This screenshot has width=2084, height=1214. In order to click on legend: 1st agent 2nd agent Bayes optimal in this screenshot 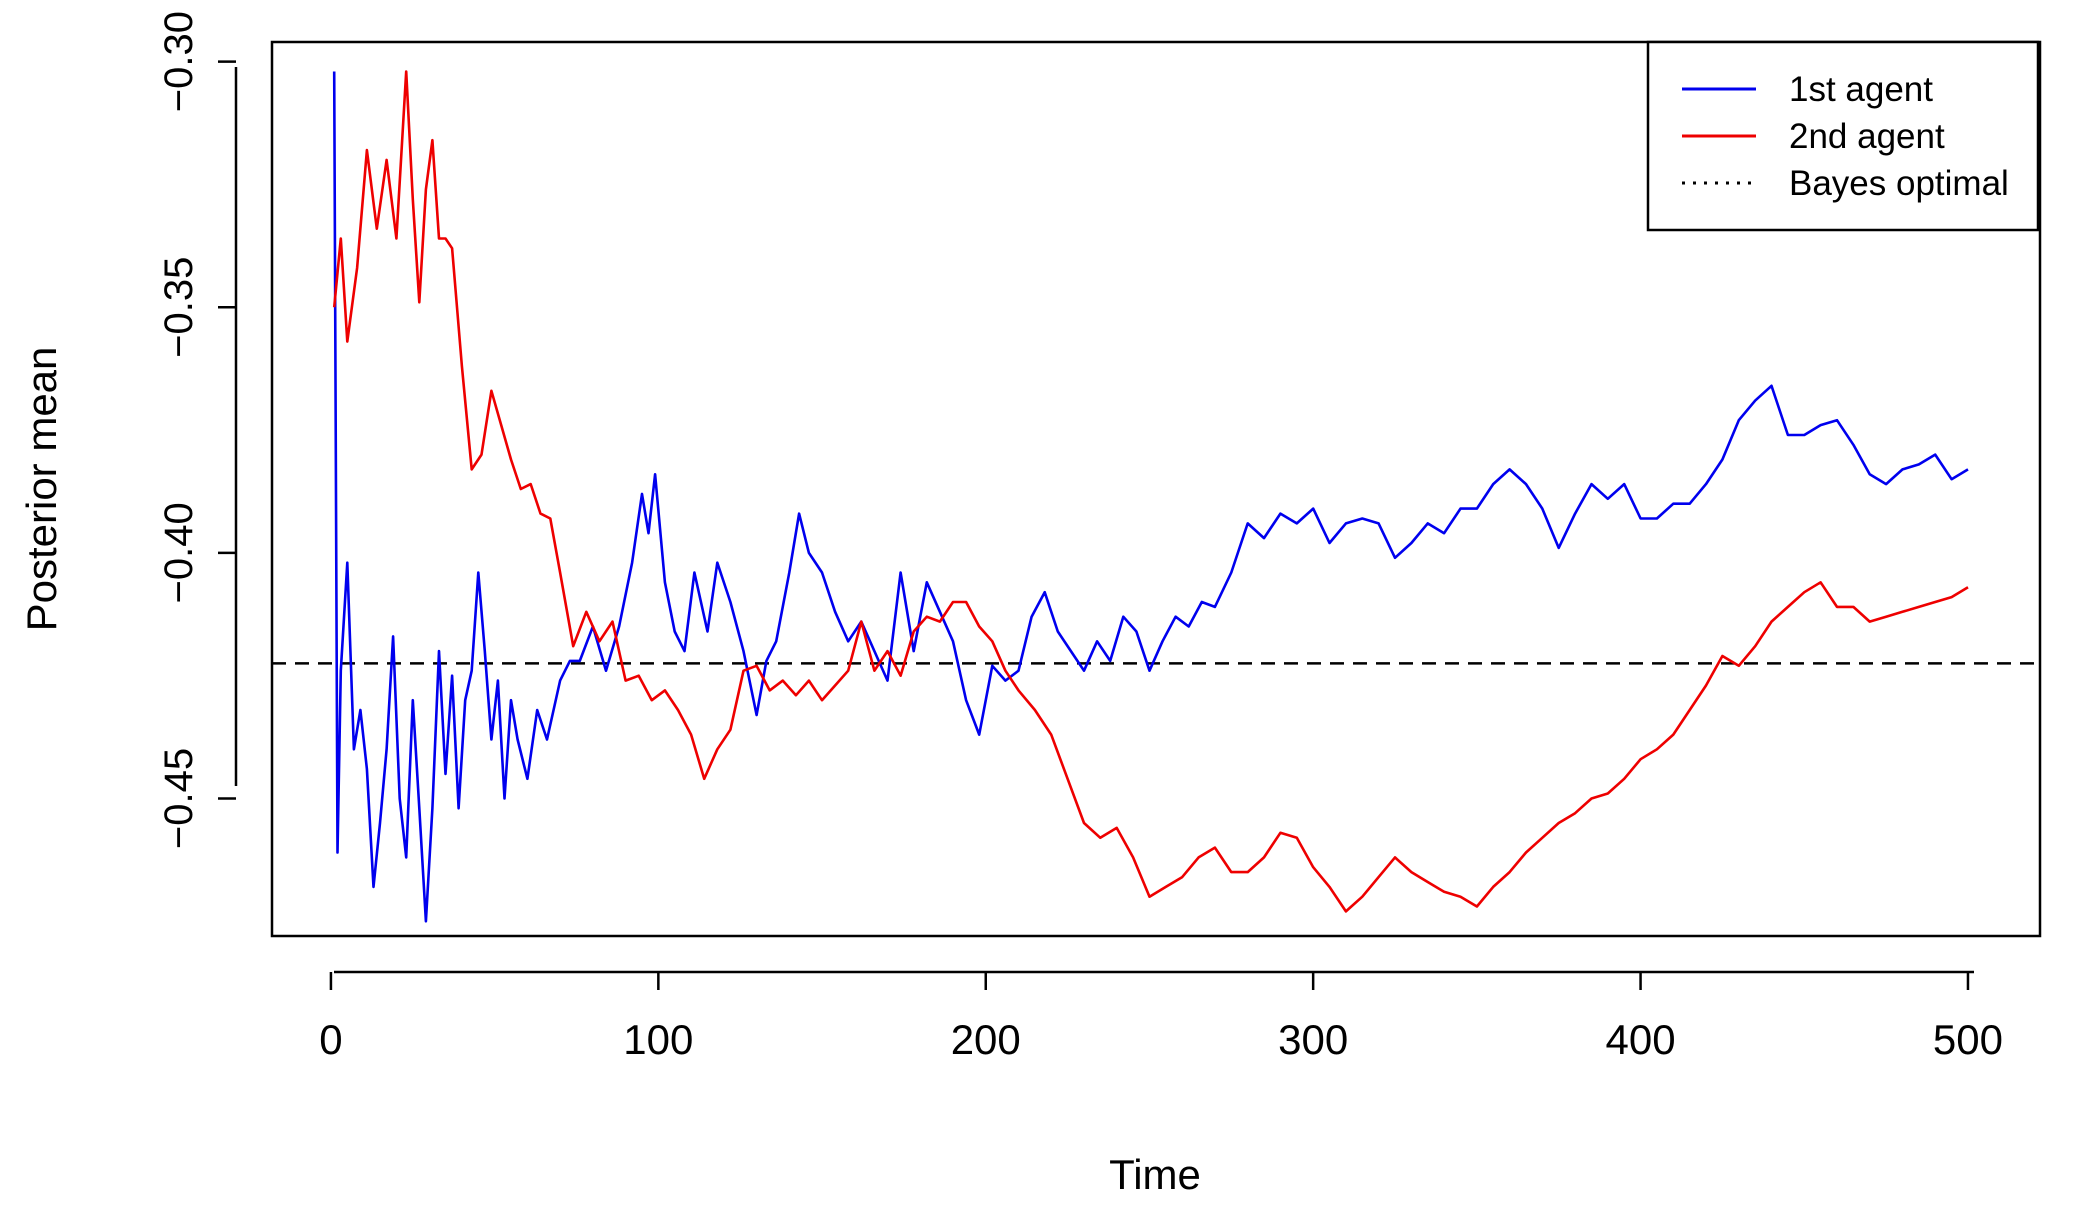, I will do `click(1843, 136)`.